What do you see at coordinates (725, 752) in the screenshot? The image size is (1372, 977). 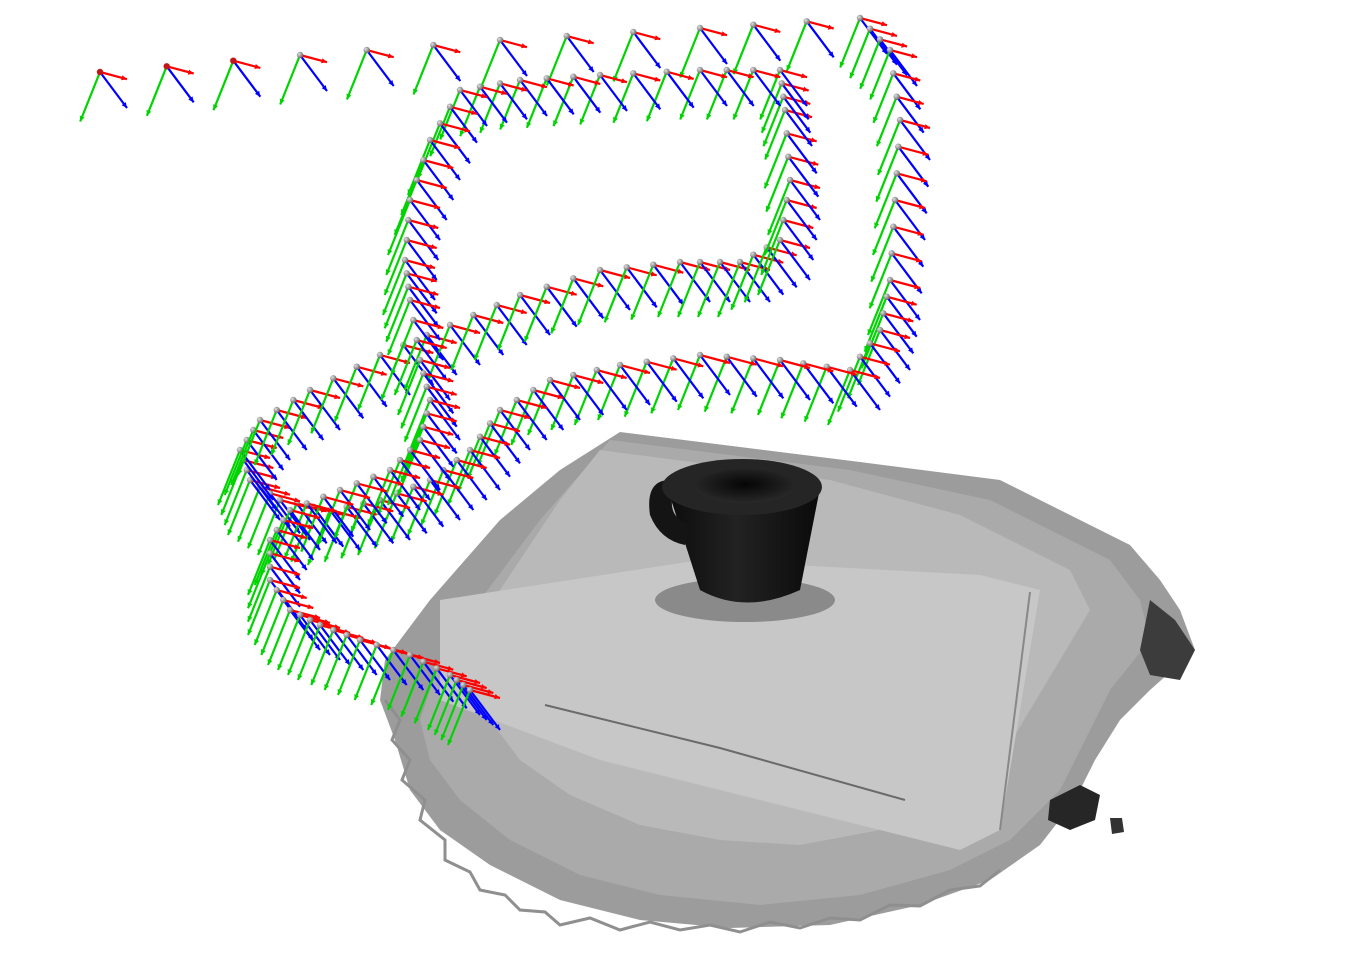 I see `mat-edge` at bounding box center [725, 752].